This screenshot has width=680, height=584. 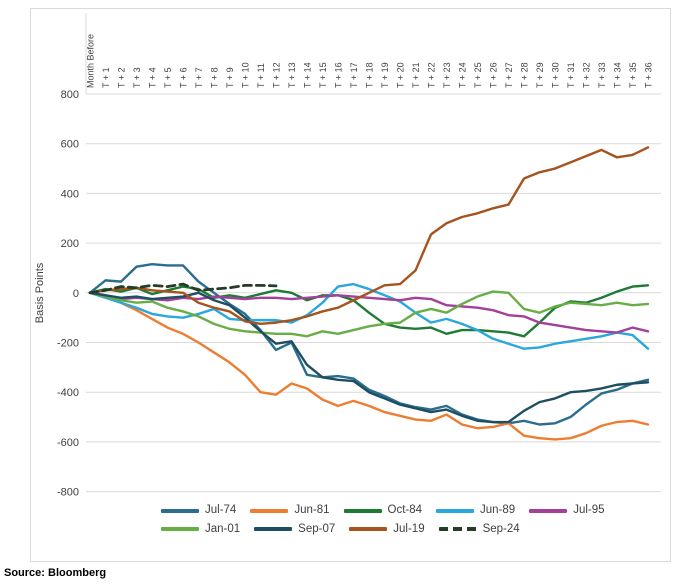 What do you see at coordinates (587, 75) in the screenshot?
I see `x-tick-label: T + 32` at bounding box center [587, 75].